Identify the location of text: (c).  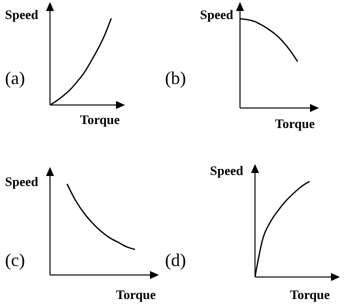
(15, 260).